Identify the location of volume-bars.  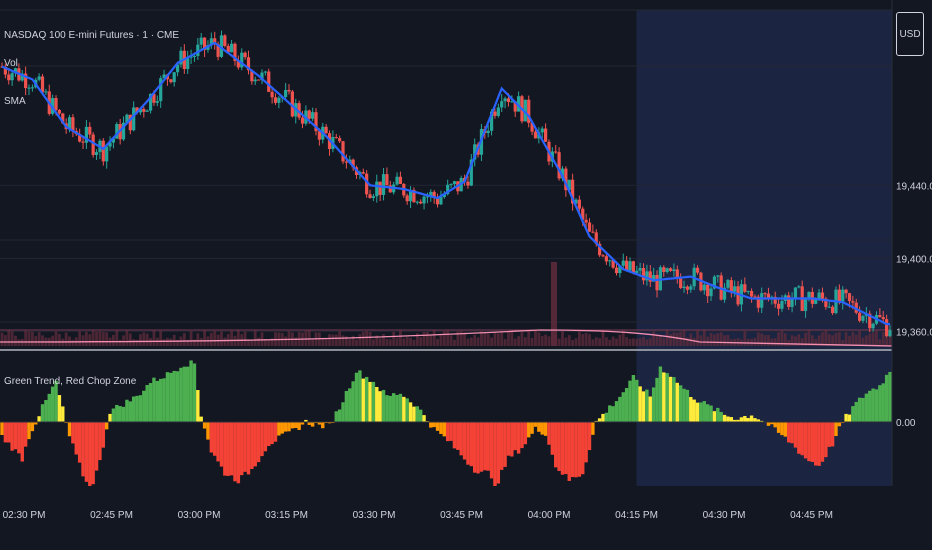
(446, 304).